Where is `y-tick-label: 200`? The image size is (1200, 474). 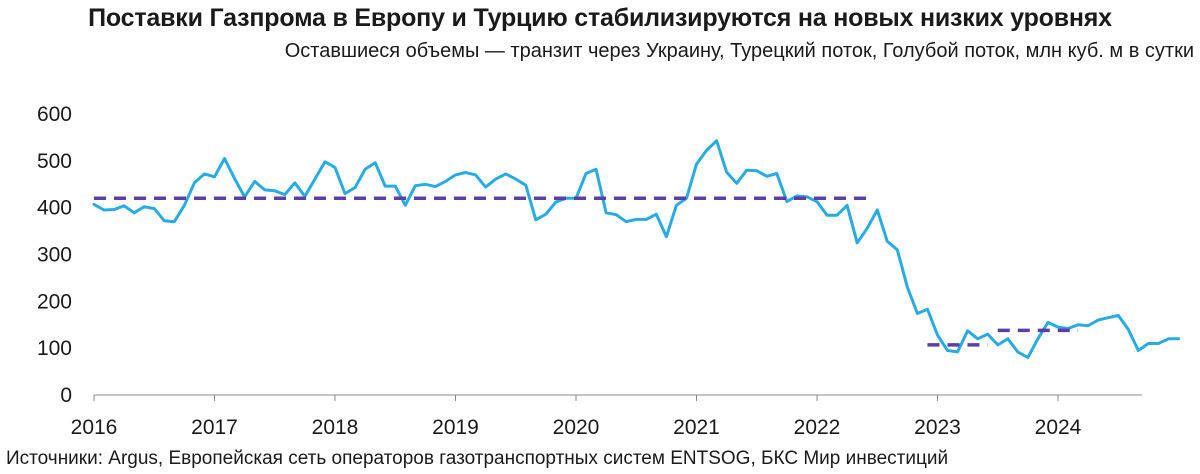 y-tick-label: 200 is located at coordinates (54, 301).